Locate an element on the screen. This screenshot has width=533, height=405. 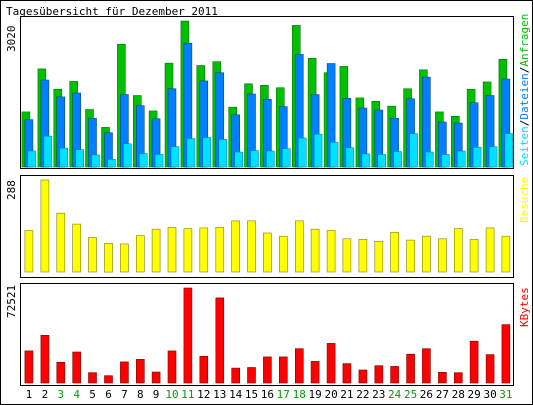
x-tick-label-day-30: 30 is located at coordinates (489, 394).